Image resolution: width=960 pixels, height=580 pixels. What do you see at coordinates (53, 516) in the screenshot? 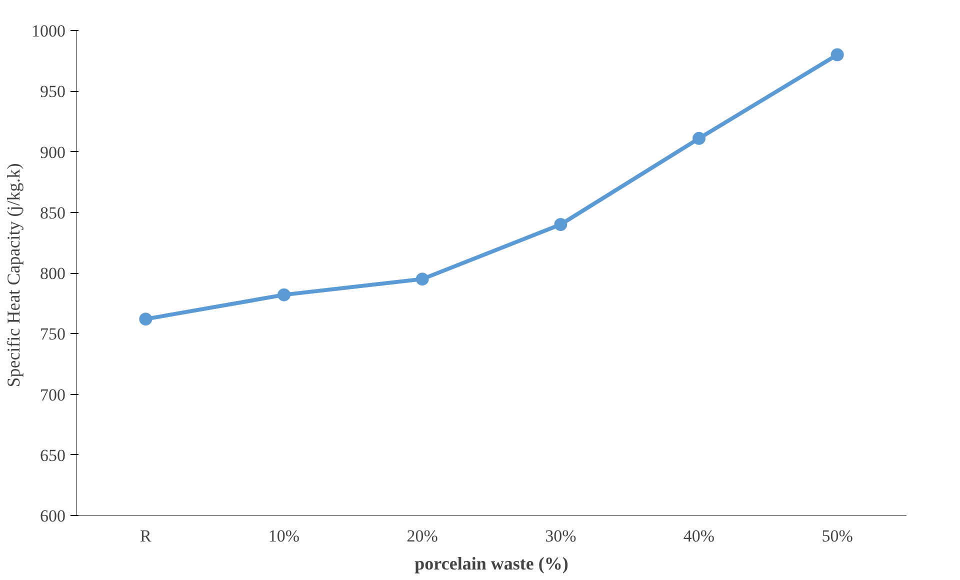
I see `y-tick-label: 600` at bounding box center [53, 516].